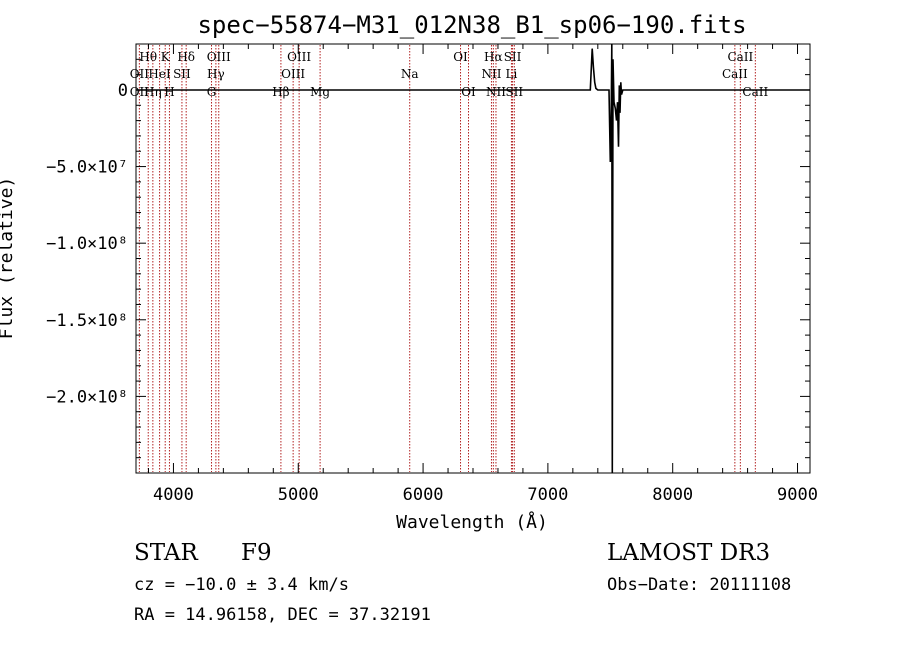 This screenshot has height=649, width=900. What do you see at coordinates (123, 91) in the screenshot?
I see `y-tick-label: 0` at bounding box center [123, 91].